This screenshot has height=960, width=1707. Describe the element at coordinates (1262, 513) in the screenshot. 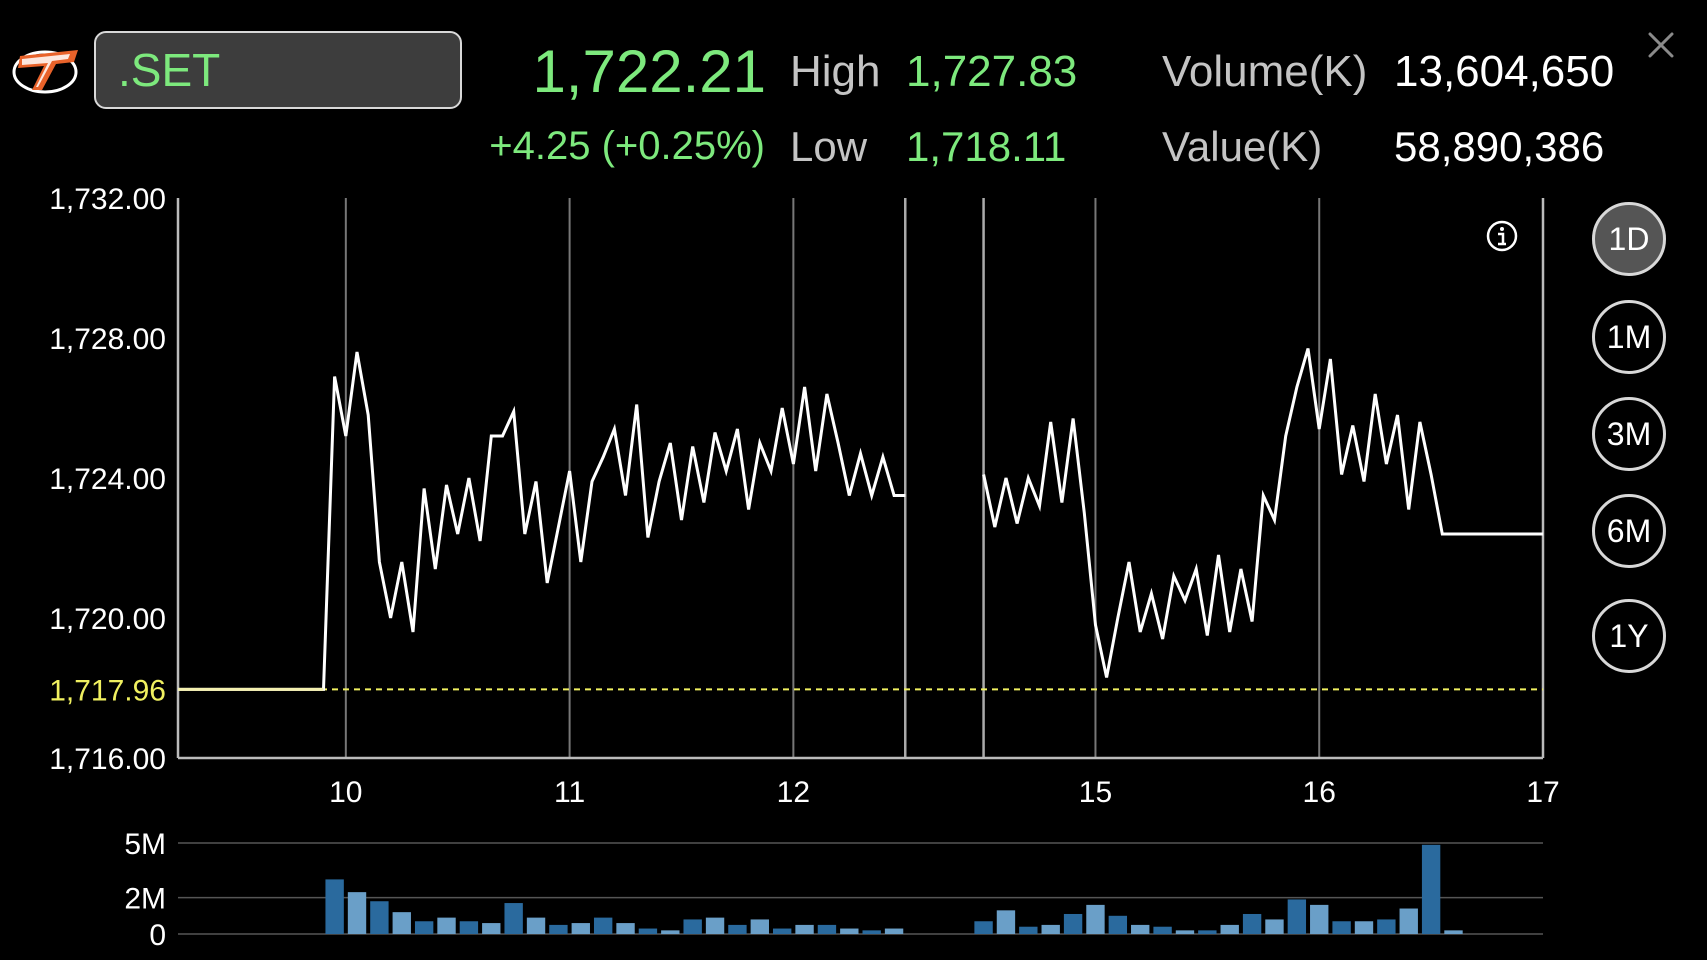

I see `price-line-segment` at that location.